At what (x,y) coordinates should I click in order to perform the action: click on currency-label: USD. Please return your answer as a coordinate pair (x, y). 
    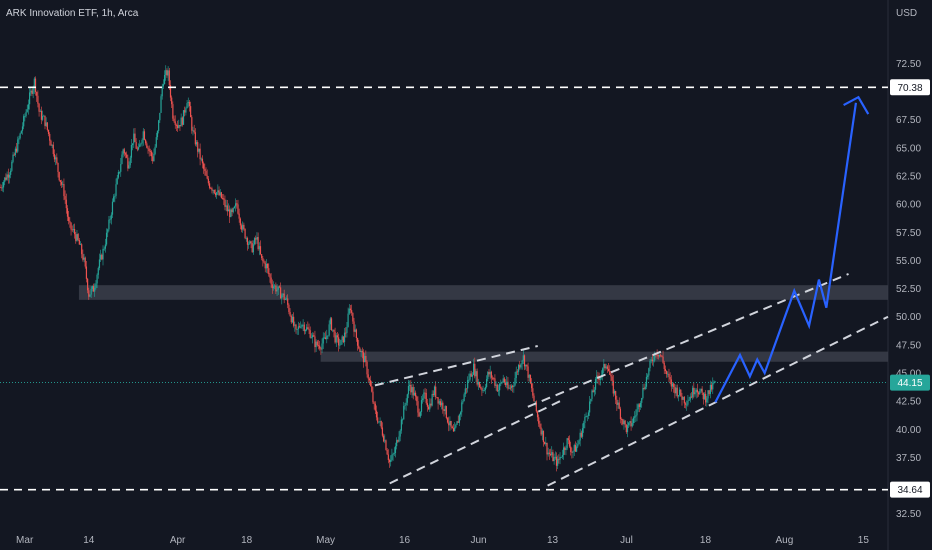
    Looking at the image, I should click on (906, 13).